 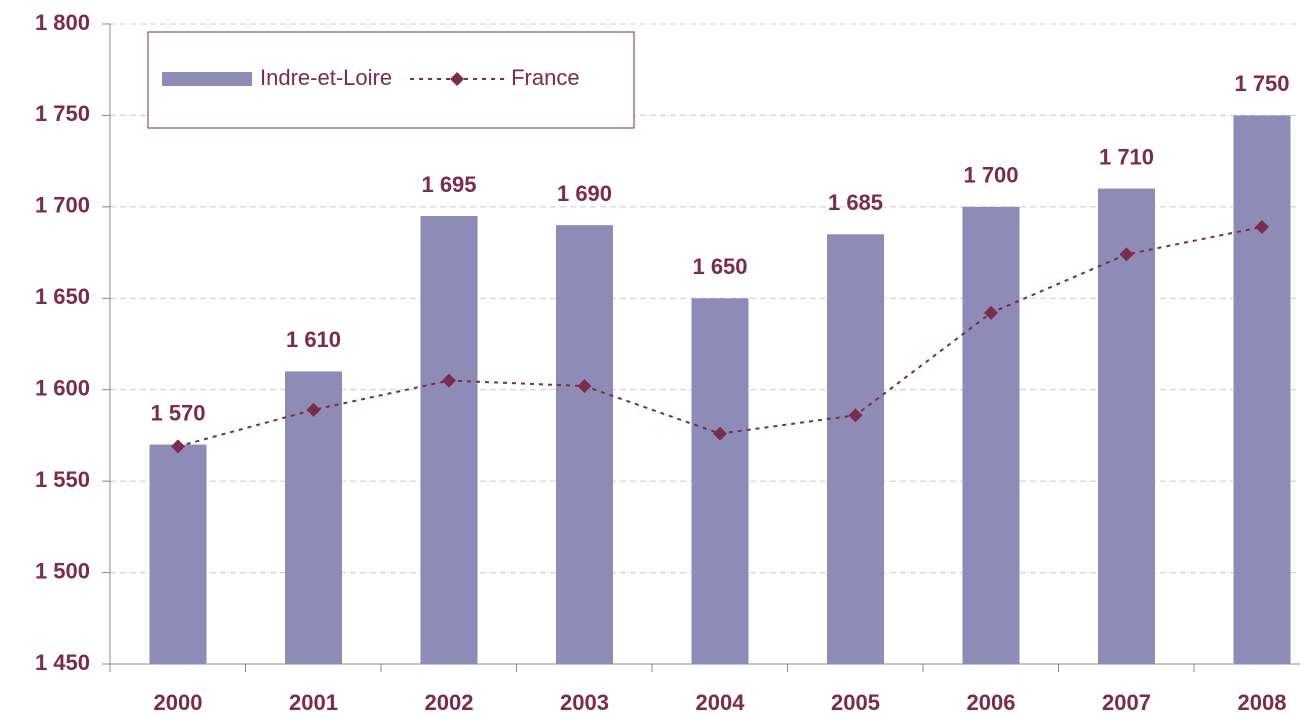 I want to click on x-tick-label: 2000, so click(x=178, y=702).